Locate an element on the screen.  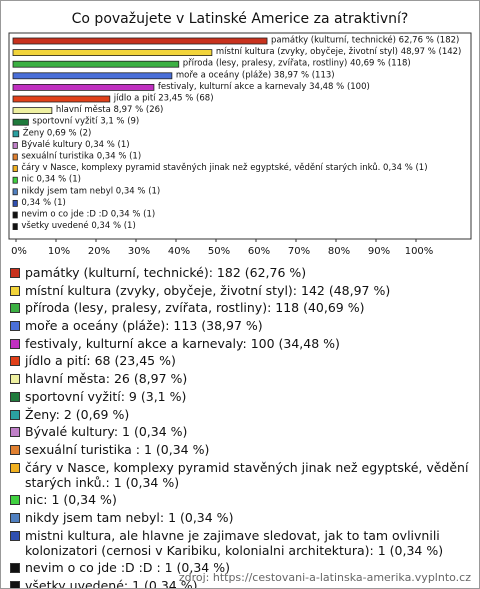
legend-label: všetky uvedené: 1 (0,34 %) is located at coordinates (111, 583).